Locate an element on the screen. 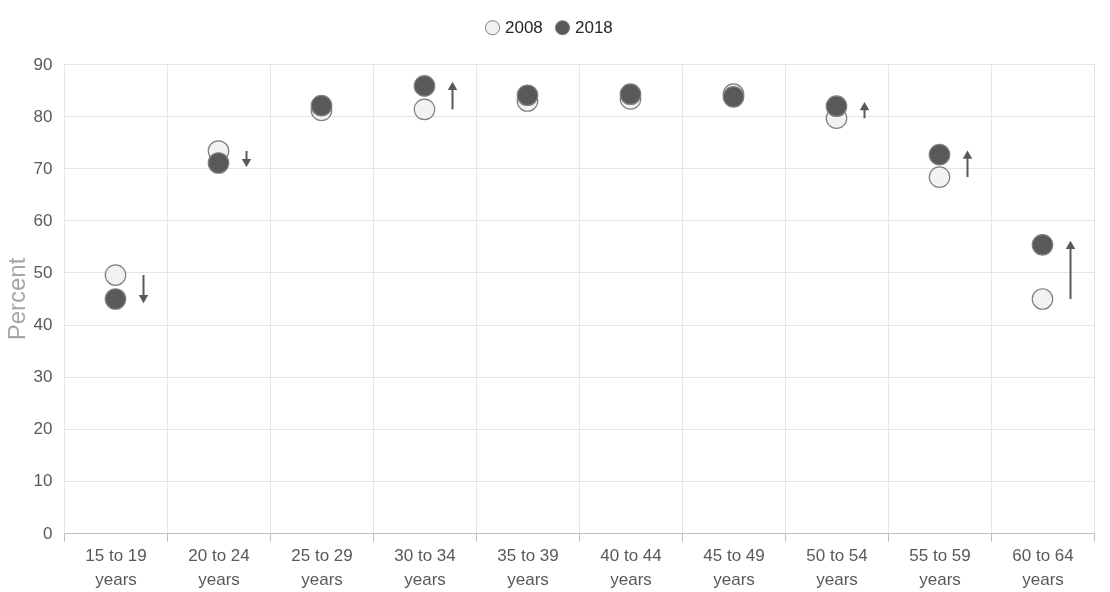 The image size is (1110, 592). y-tick-label: 70 is located at coordinates (43, 168).